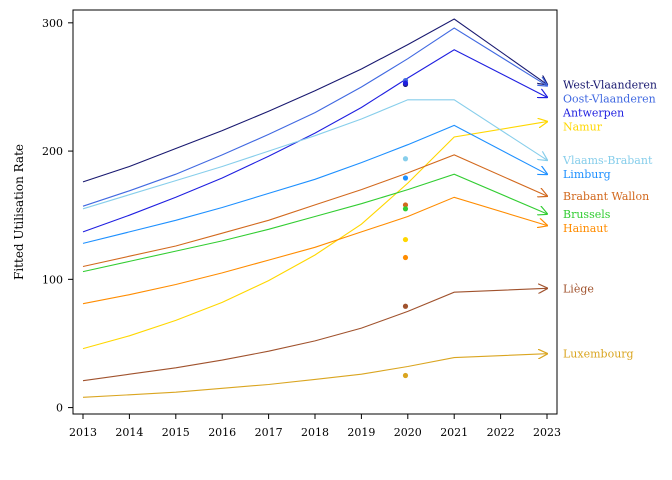  Describe the element at coordinates (454, 432) in the screenshot. I see `x-tick-label: 2021` at that location.